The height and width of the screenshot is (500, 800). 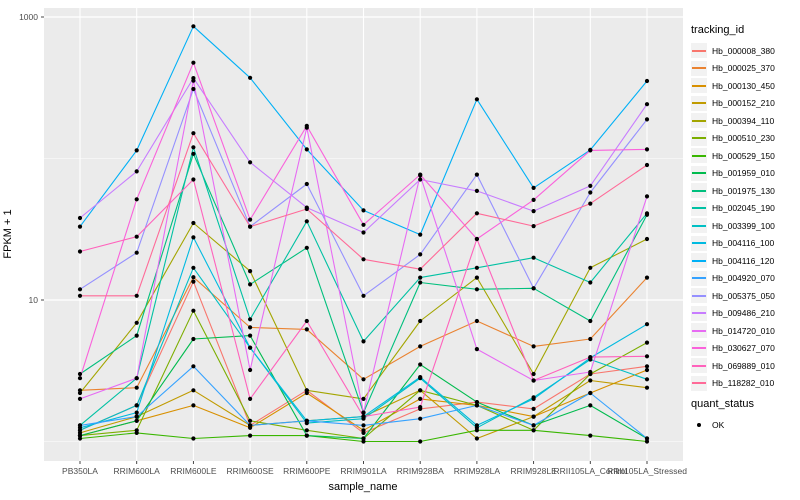 I want to click on legend-item-label: Hb_005375_050, so click(x=743, y=295).